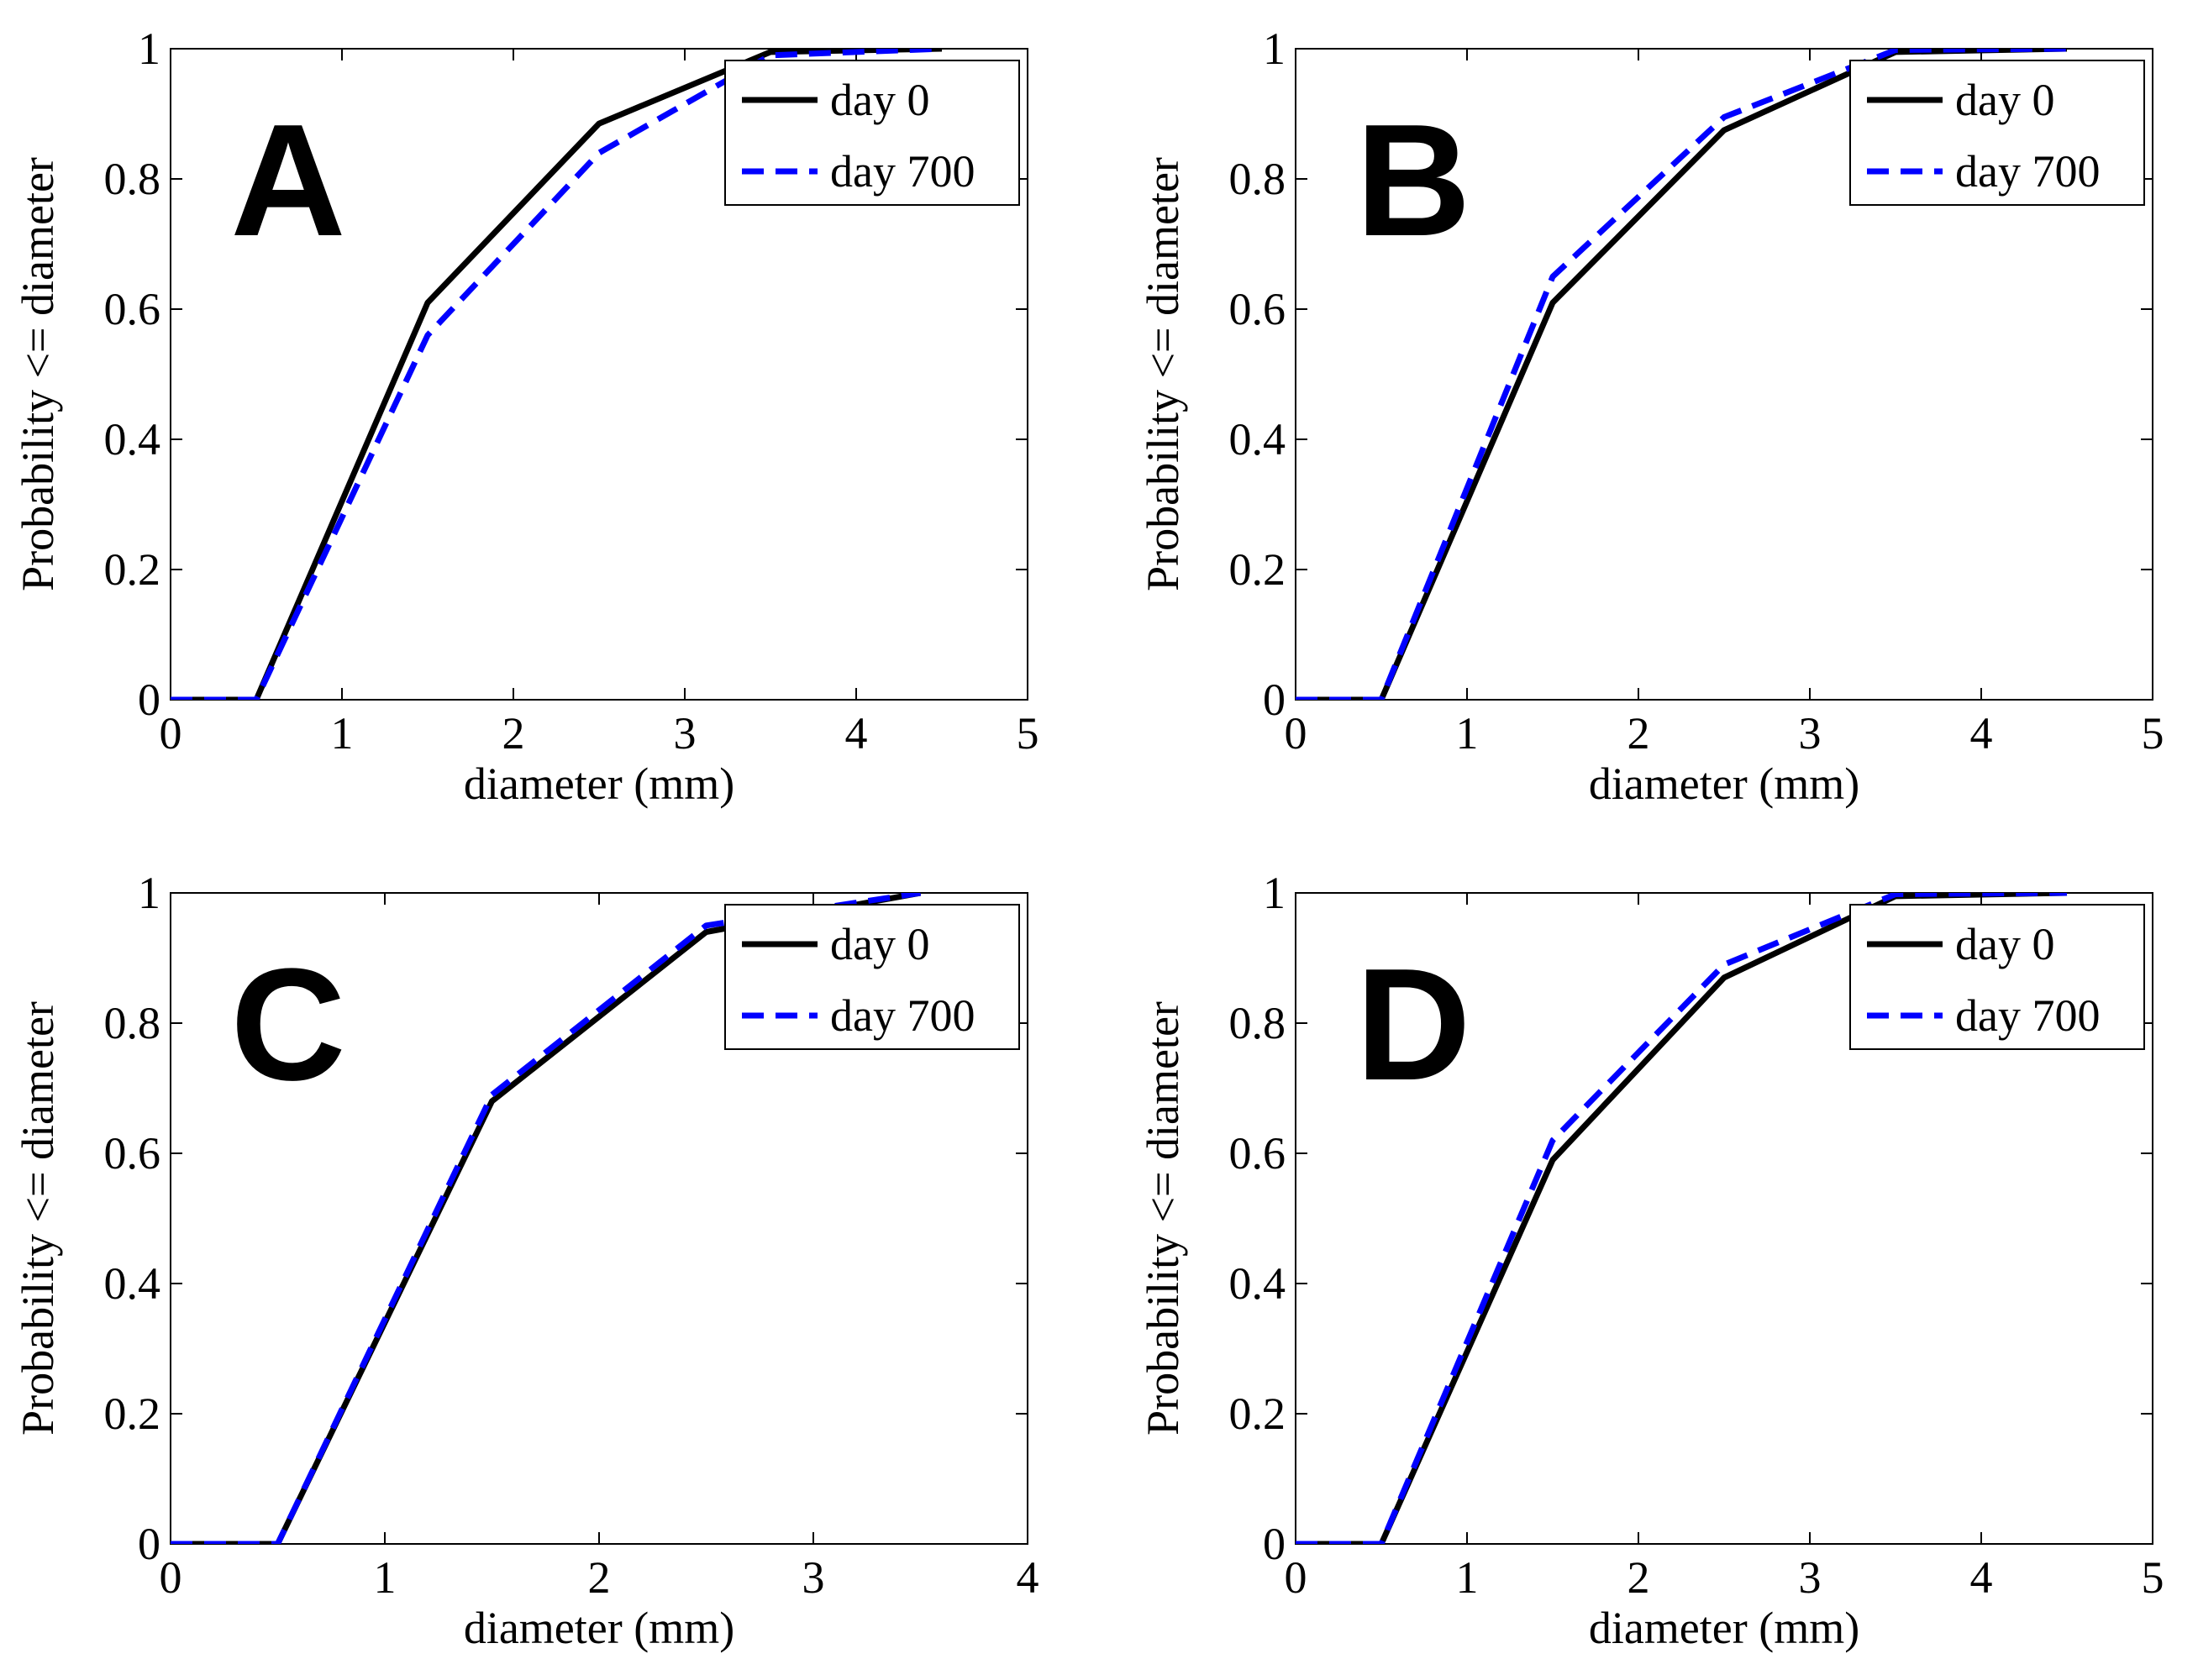  What do you see at coordinates (287, 1025) in the screenshot?
I see `panel-letter: C` at bounding box center [287, 1025].